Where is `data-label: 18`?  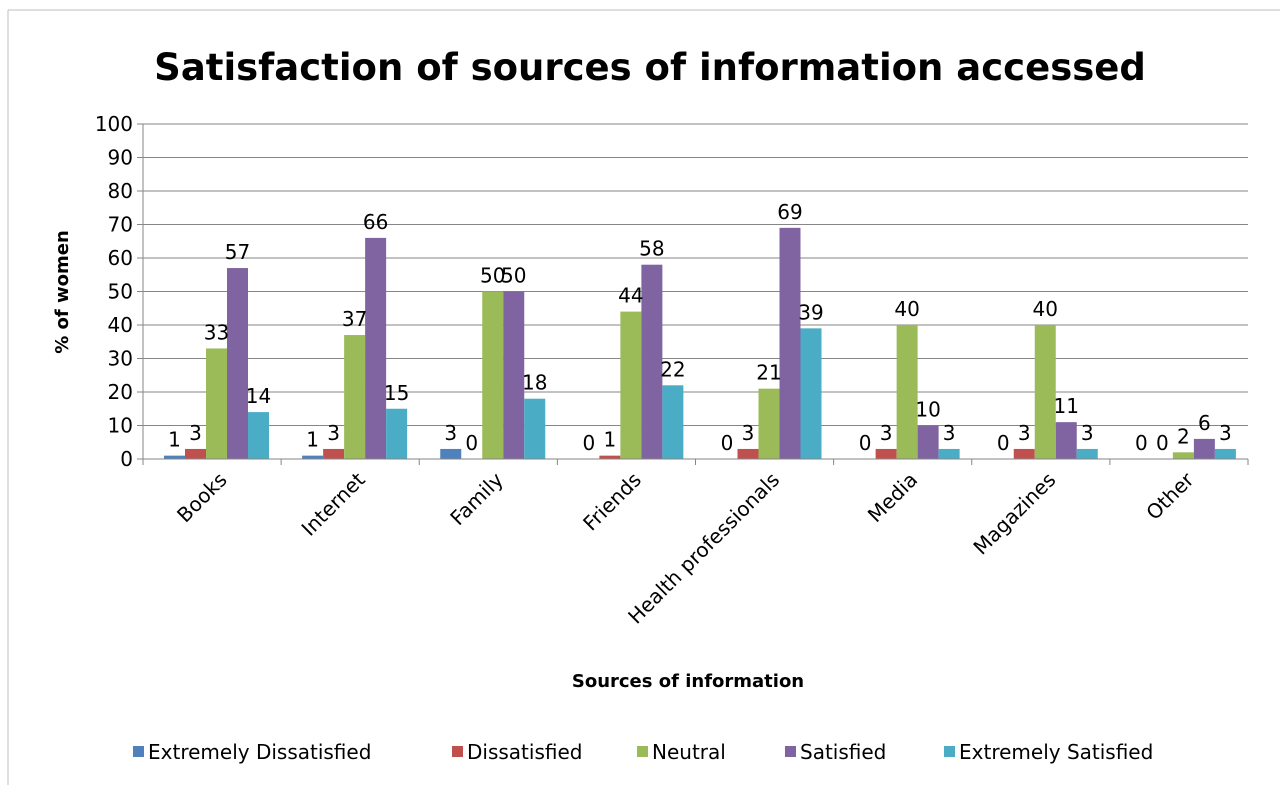 data-label: 18 is located at coordinates (534, 383).